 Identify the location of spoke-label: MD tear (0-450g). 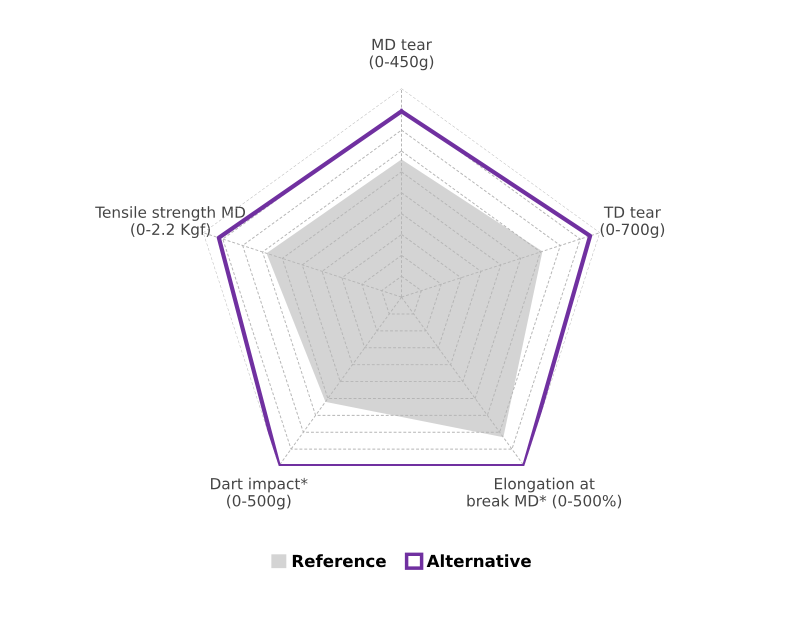
(402, 54).